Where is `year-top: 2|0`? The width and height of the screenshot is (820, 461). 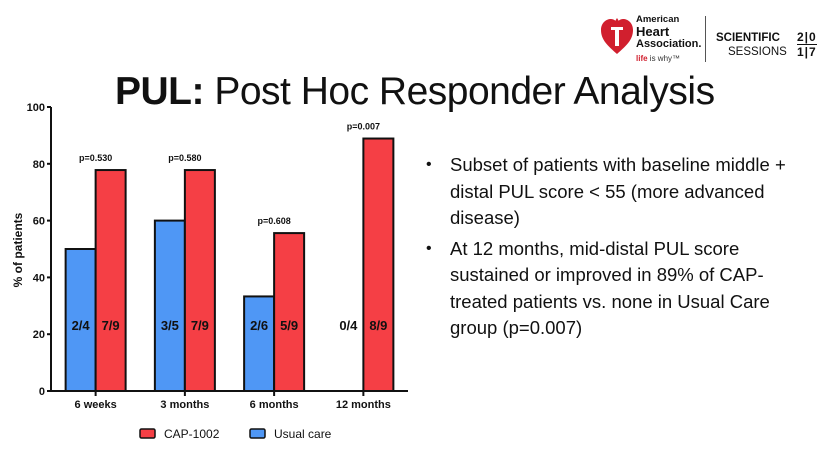
year-top: 2|0 is located at coordinates (807, 37).